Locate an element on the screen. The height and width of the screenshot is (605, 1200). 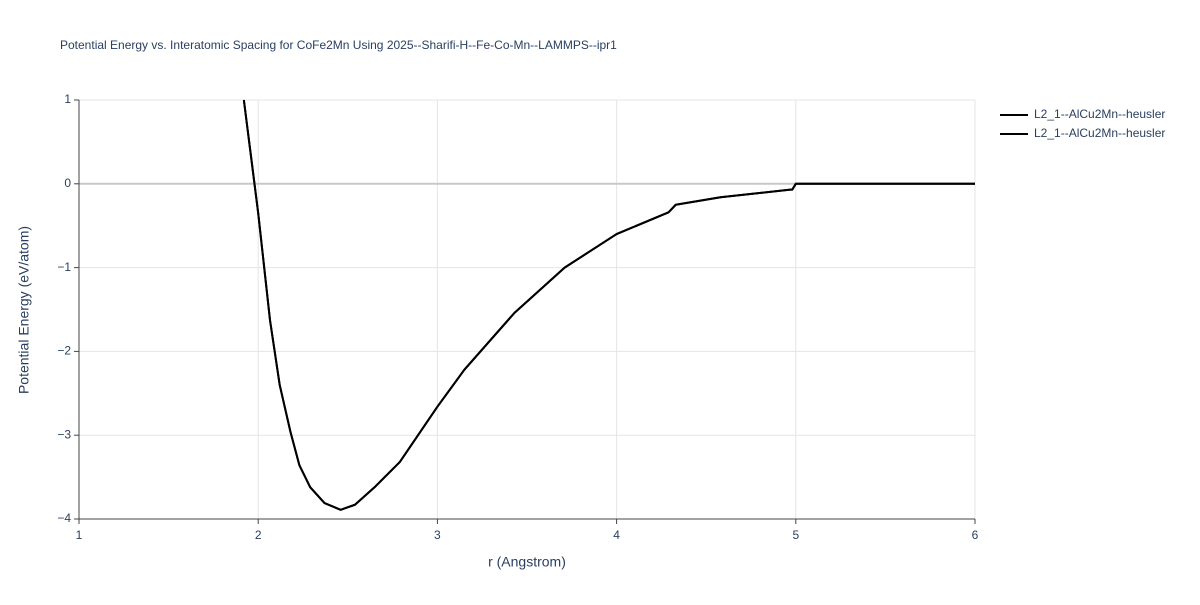
y-tick-label: 0 is located at coordinates (67, 183).